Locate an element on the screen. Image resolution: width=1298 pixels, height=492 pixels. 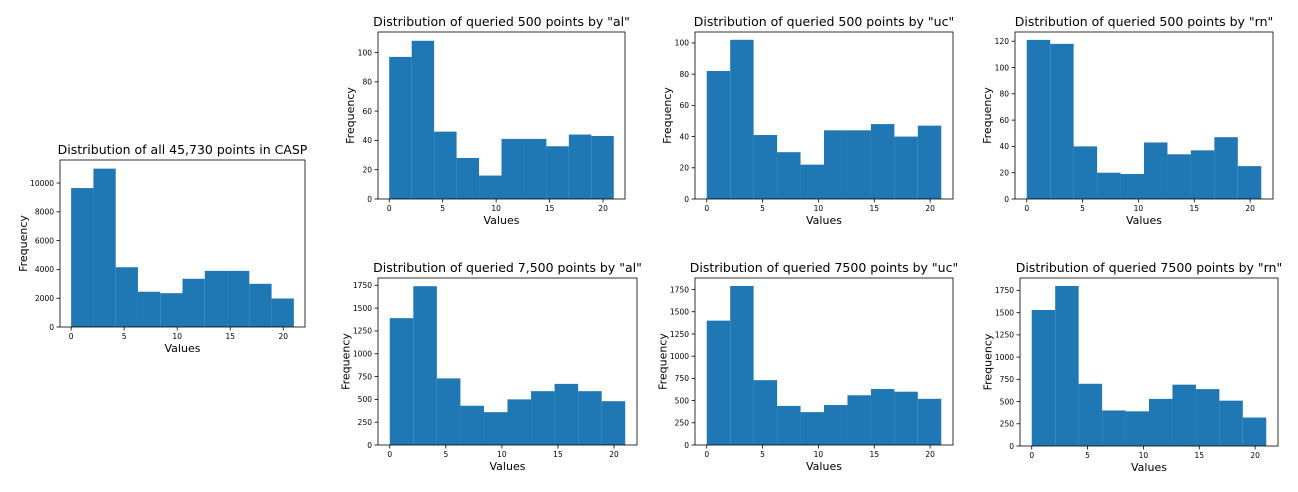
y-tick-label: 80 is located at coordinates (1004, 94).